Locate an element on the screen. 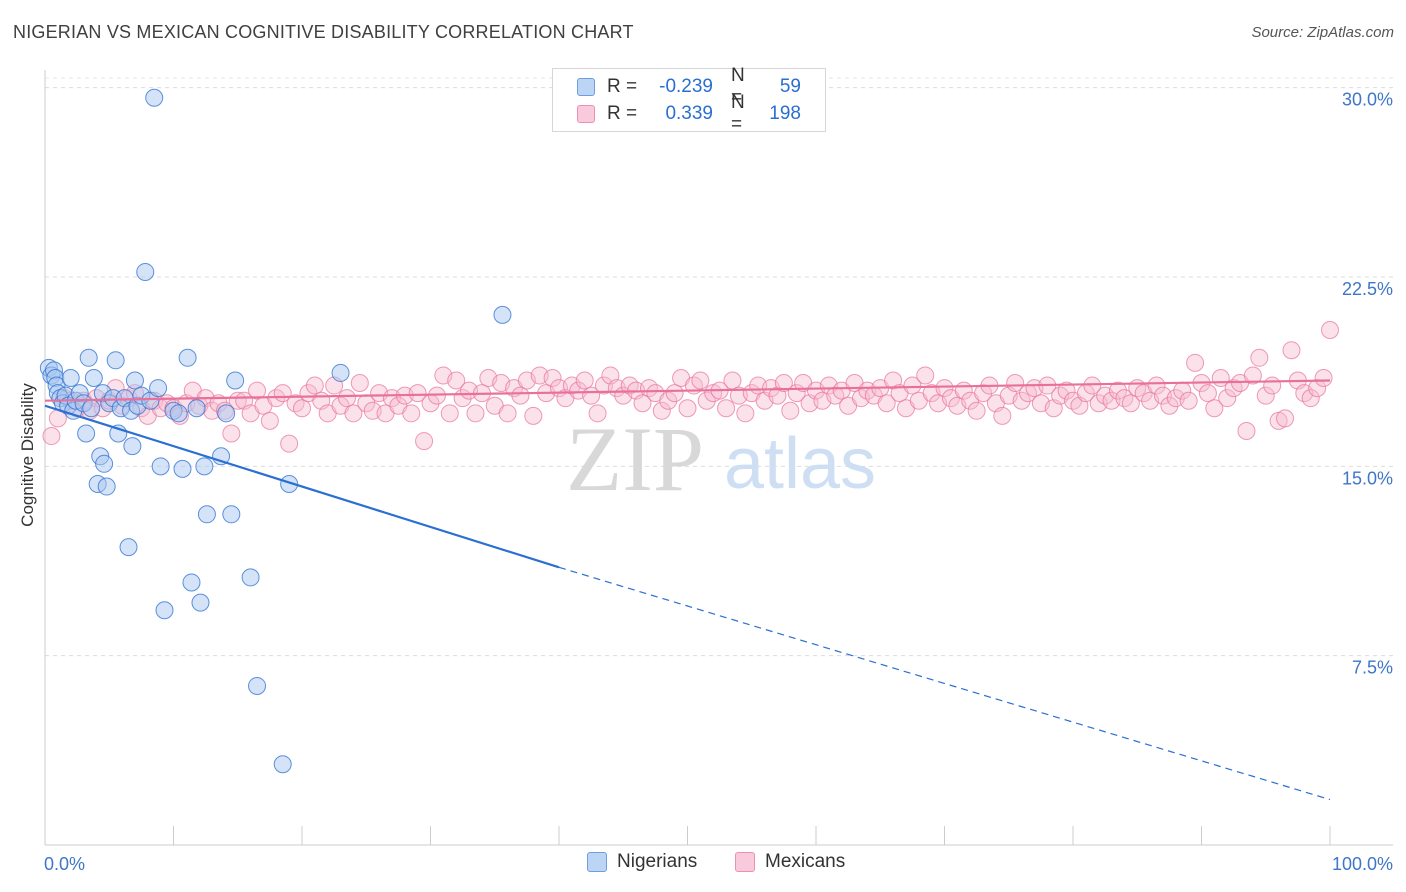  x-tick-label: 0.0% is located at coordinates (64, 864).